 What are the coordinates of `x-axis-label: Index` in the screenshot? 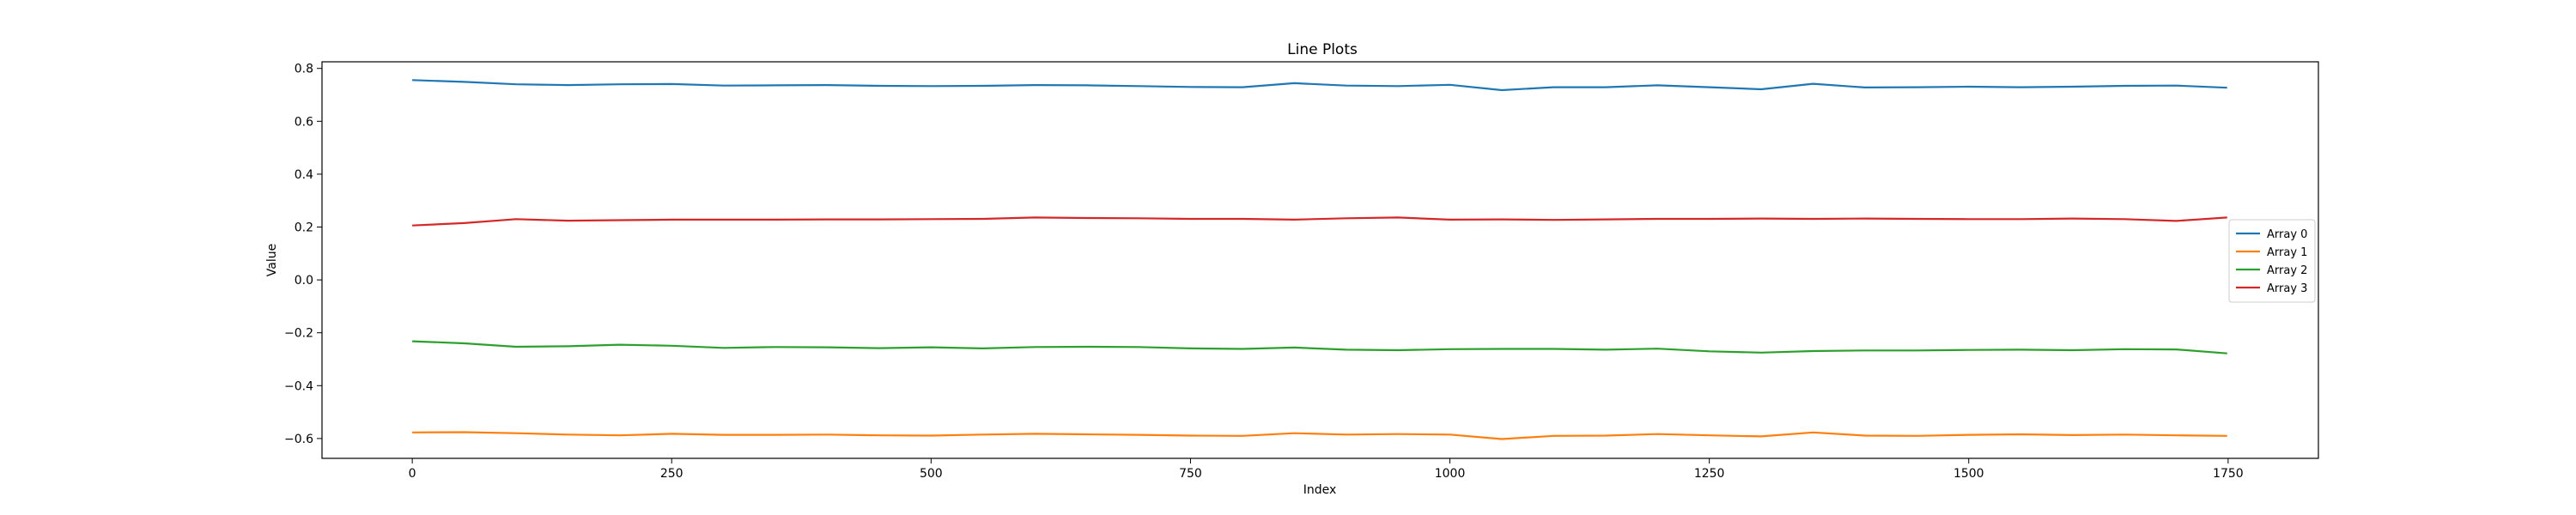 It's located at (1320, 490).